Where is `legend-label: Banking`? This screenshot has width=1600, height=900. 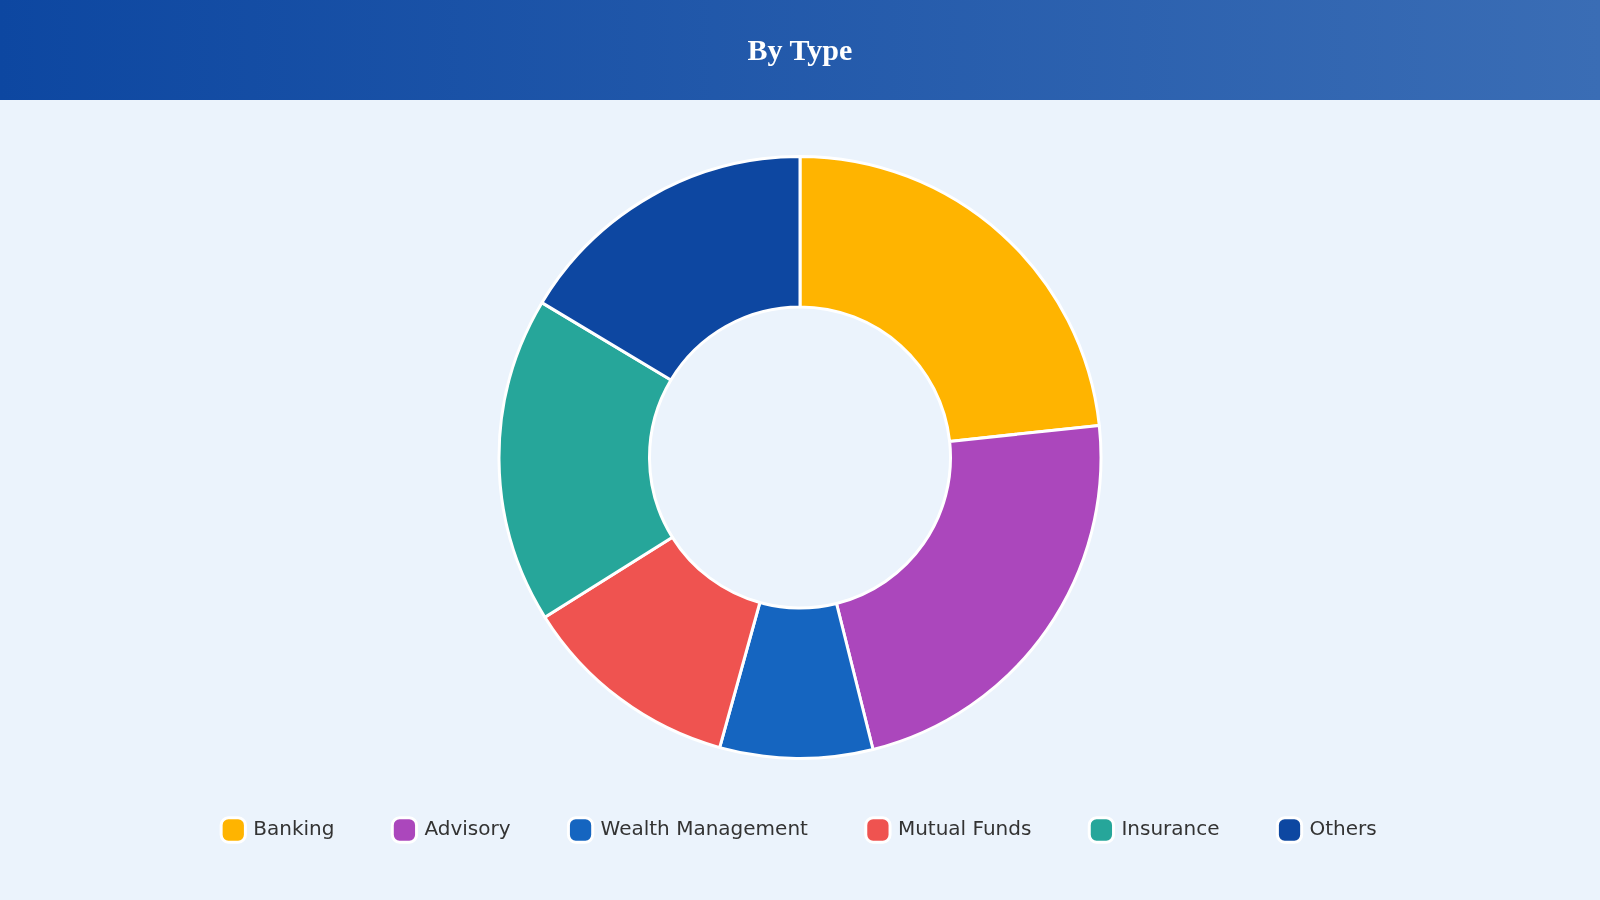
legend-label: Banking is located at coordinates (294, 828).